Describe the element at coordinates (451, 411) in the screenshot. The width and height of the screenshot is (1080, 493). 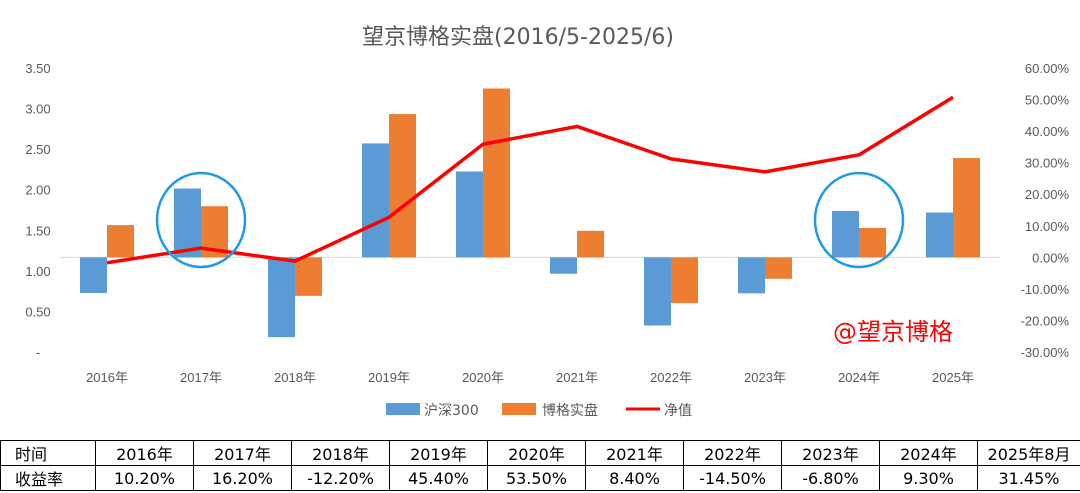
I see `legend-label-hs300: 沪深300` at that location.